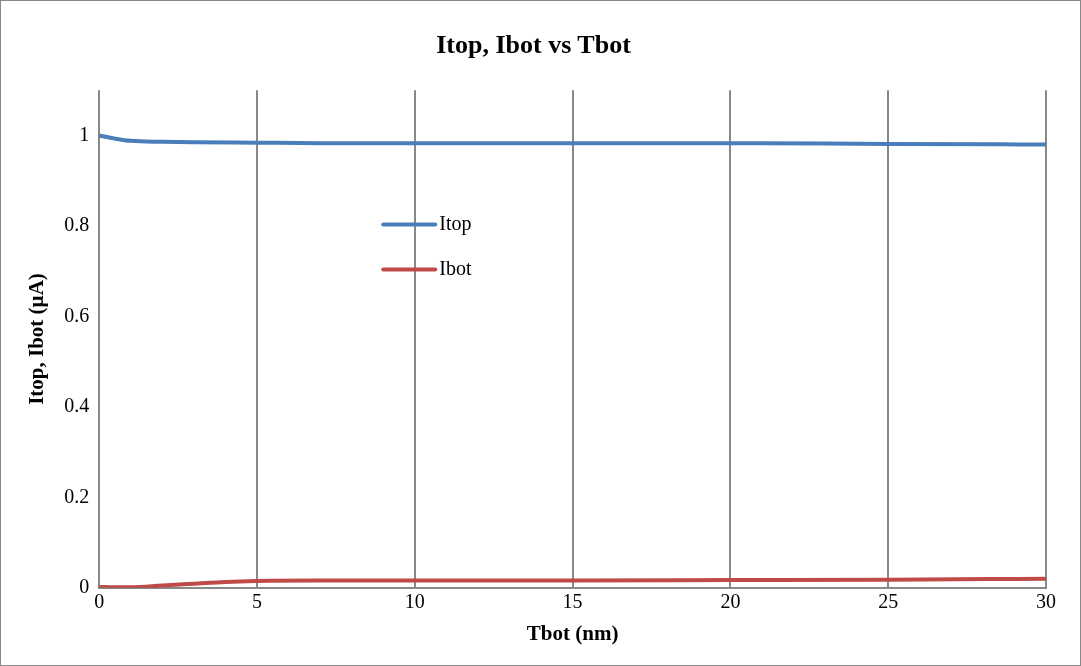 Image resolution: width=1081 pixels, height=666 pixels. Describe the element at coordinates (77, 314) in the screenshot. I see `y-tick-label: 0.6` at that location.